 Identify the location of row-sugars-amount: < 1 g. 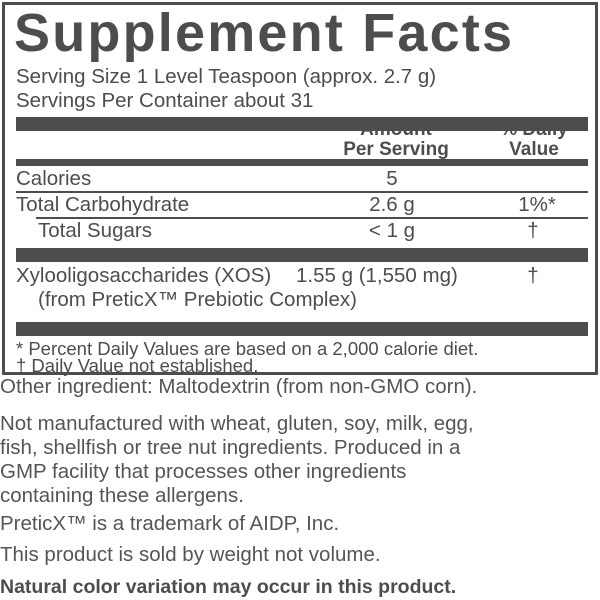
(392, 230).